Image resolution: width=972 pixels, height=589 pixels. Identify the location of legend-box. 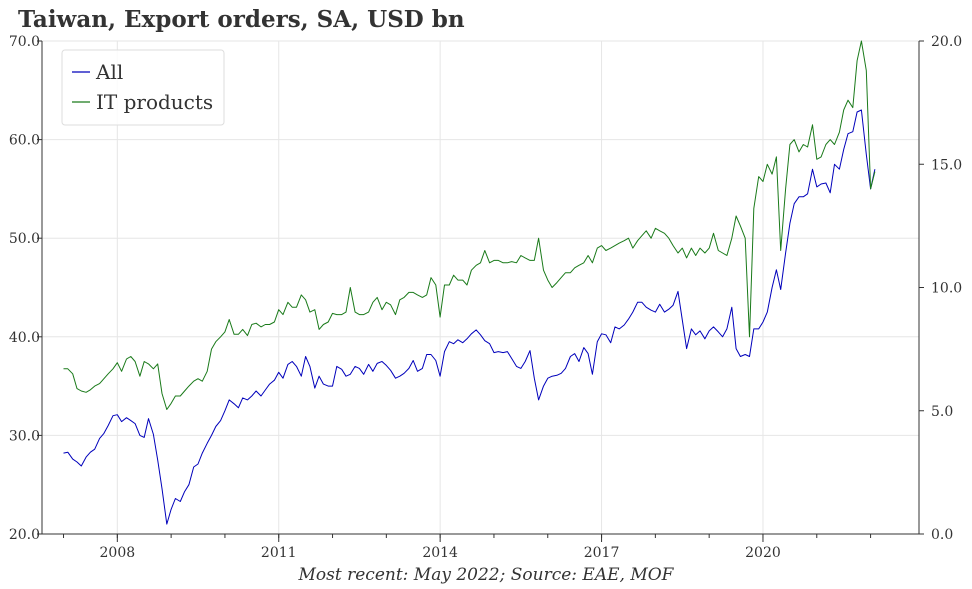
(143, 87).